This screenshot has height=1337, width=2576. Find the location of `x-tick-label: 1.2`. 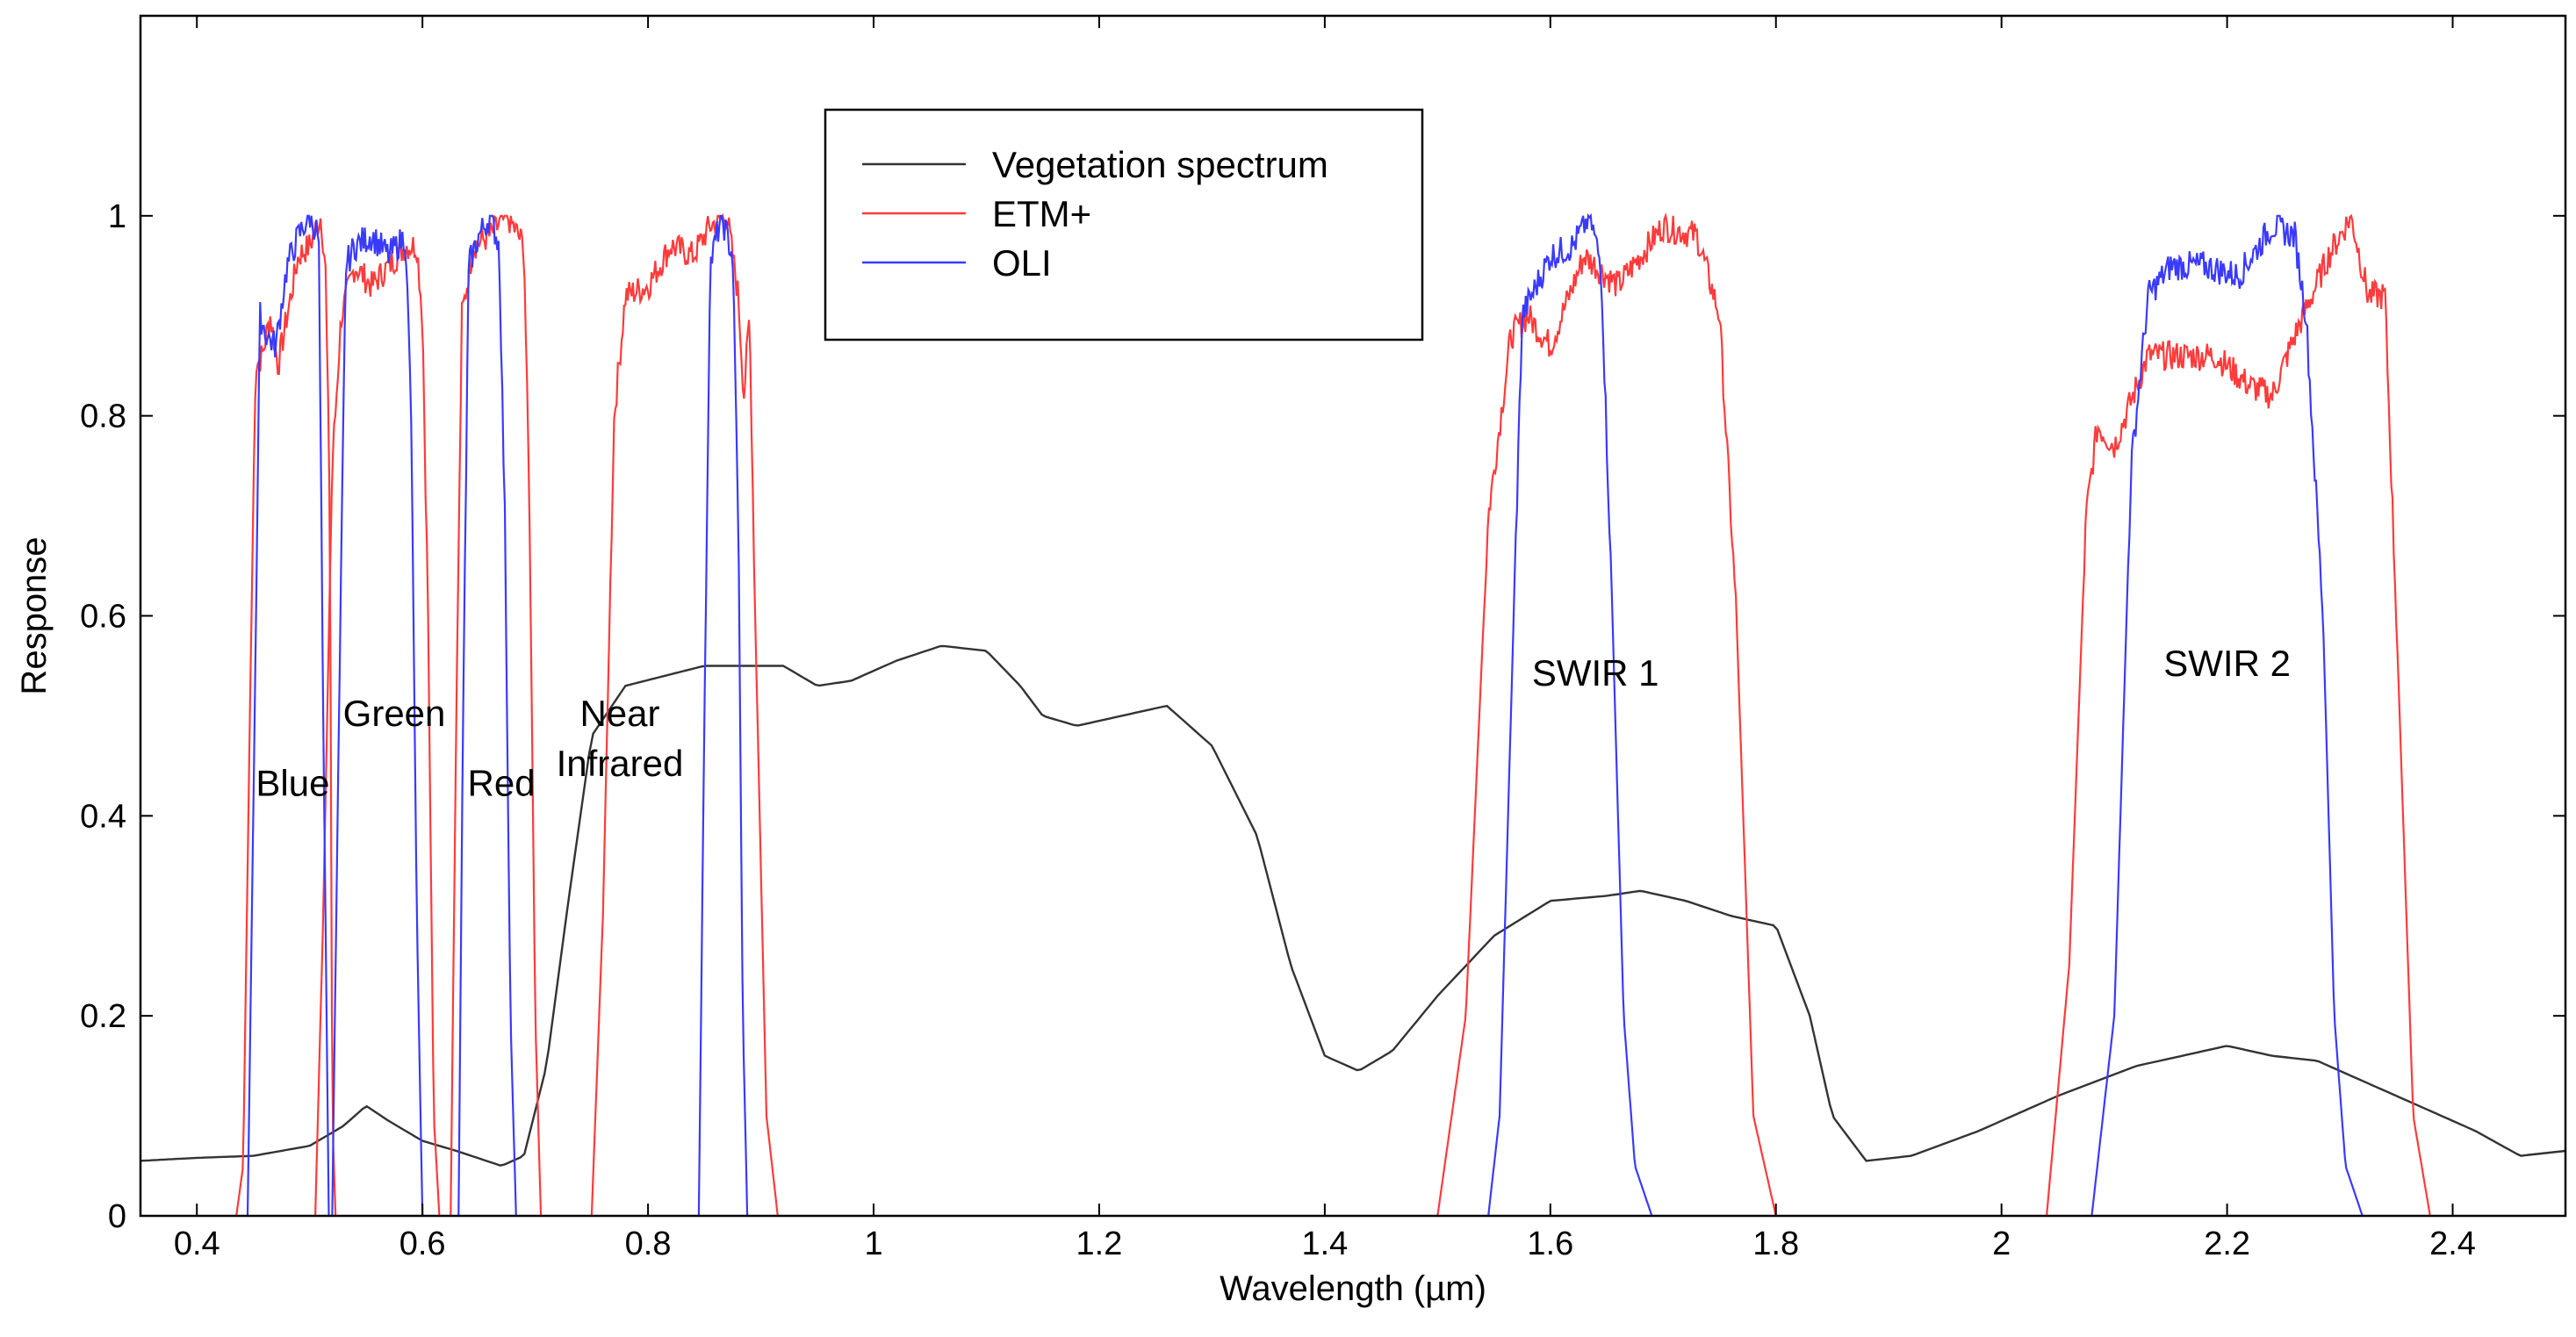

x-tick-label: 1.2 is located at coordinates (1099, 1244).